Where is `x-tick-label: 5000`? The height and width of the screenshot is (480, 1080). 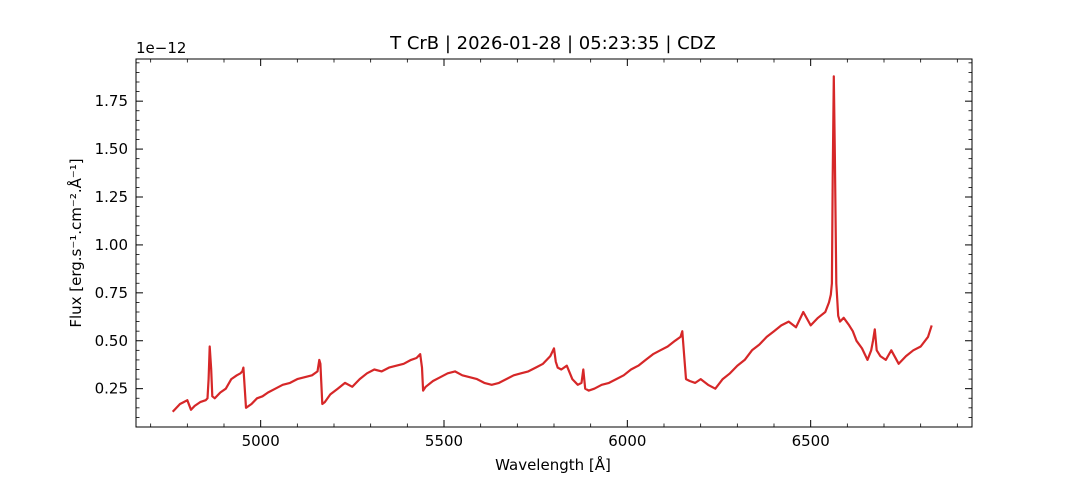 x-tick-label: 5000 is located at coordinates (261, 441).